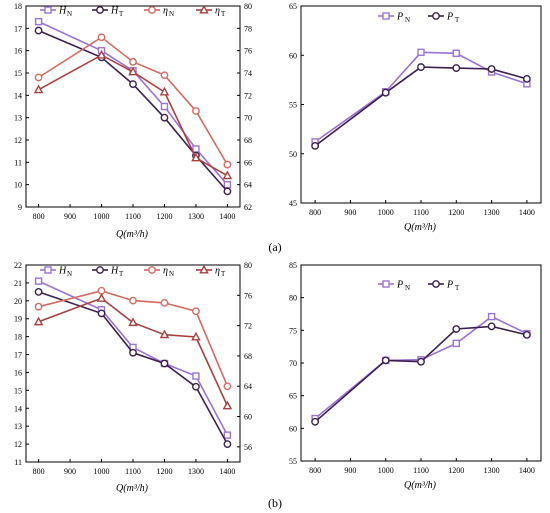  Describe the element at coordinates (20, 207) in the screenshot. I see `y-tick-label: 9` at that location.